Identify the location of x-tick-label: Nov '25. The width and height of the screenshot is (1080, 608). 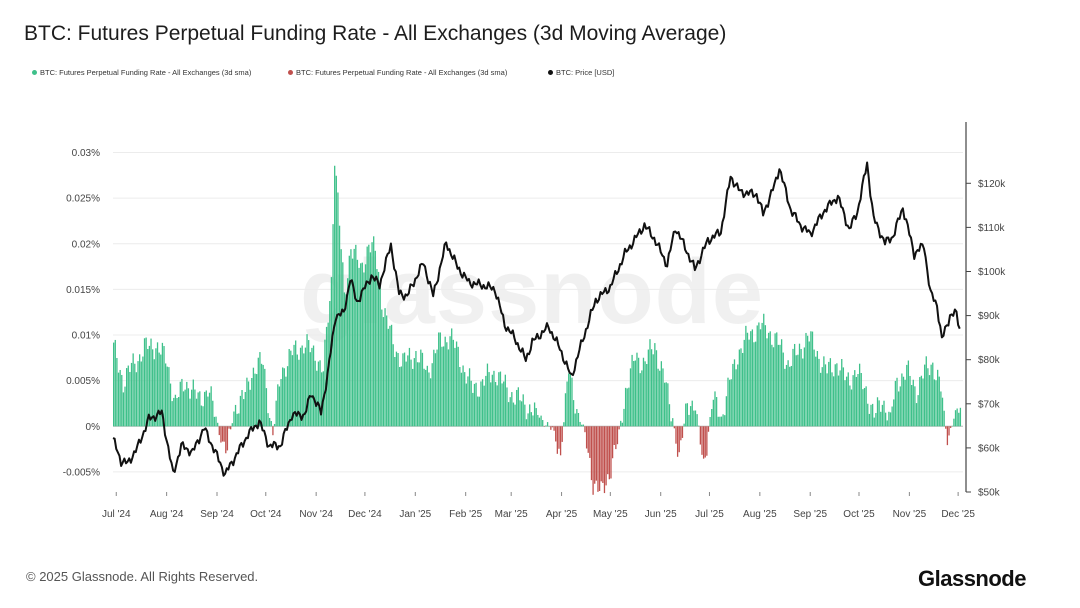
(910, 514).